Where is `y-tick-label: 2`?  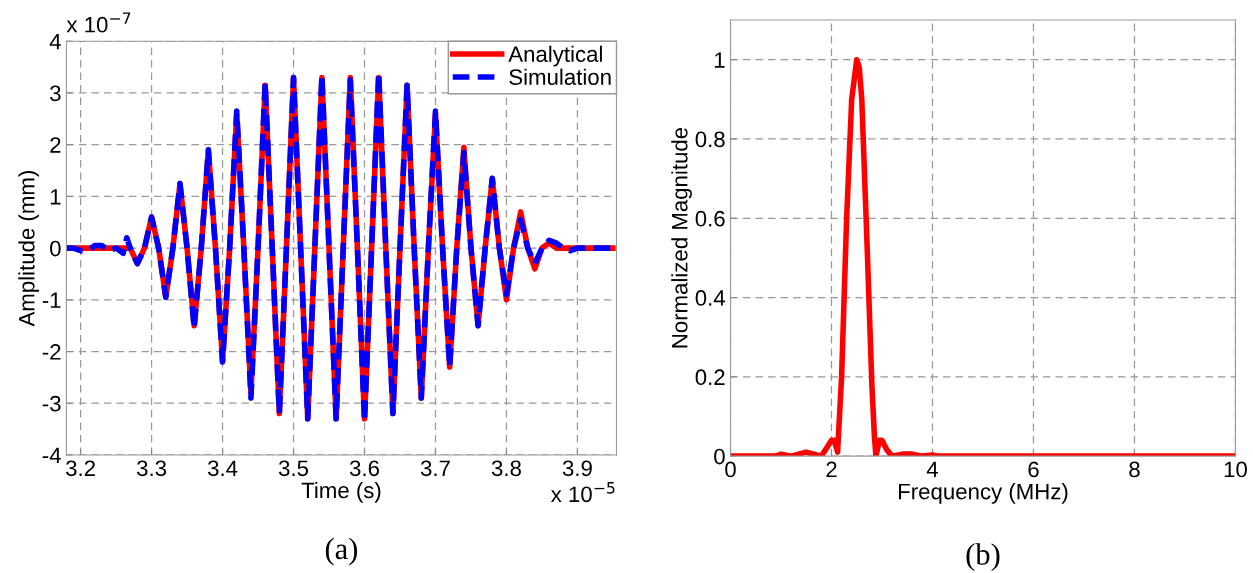
y-tick-label: 2 is located at coordinates (55, 145).